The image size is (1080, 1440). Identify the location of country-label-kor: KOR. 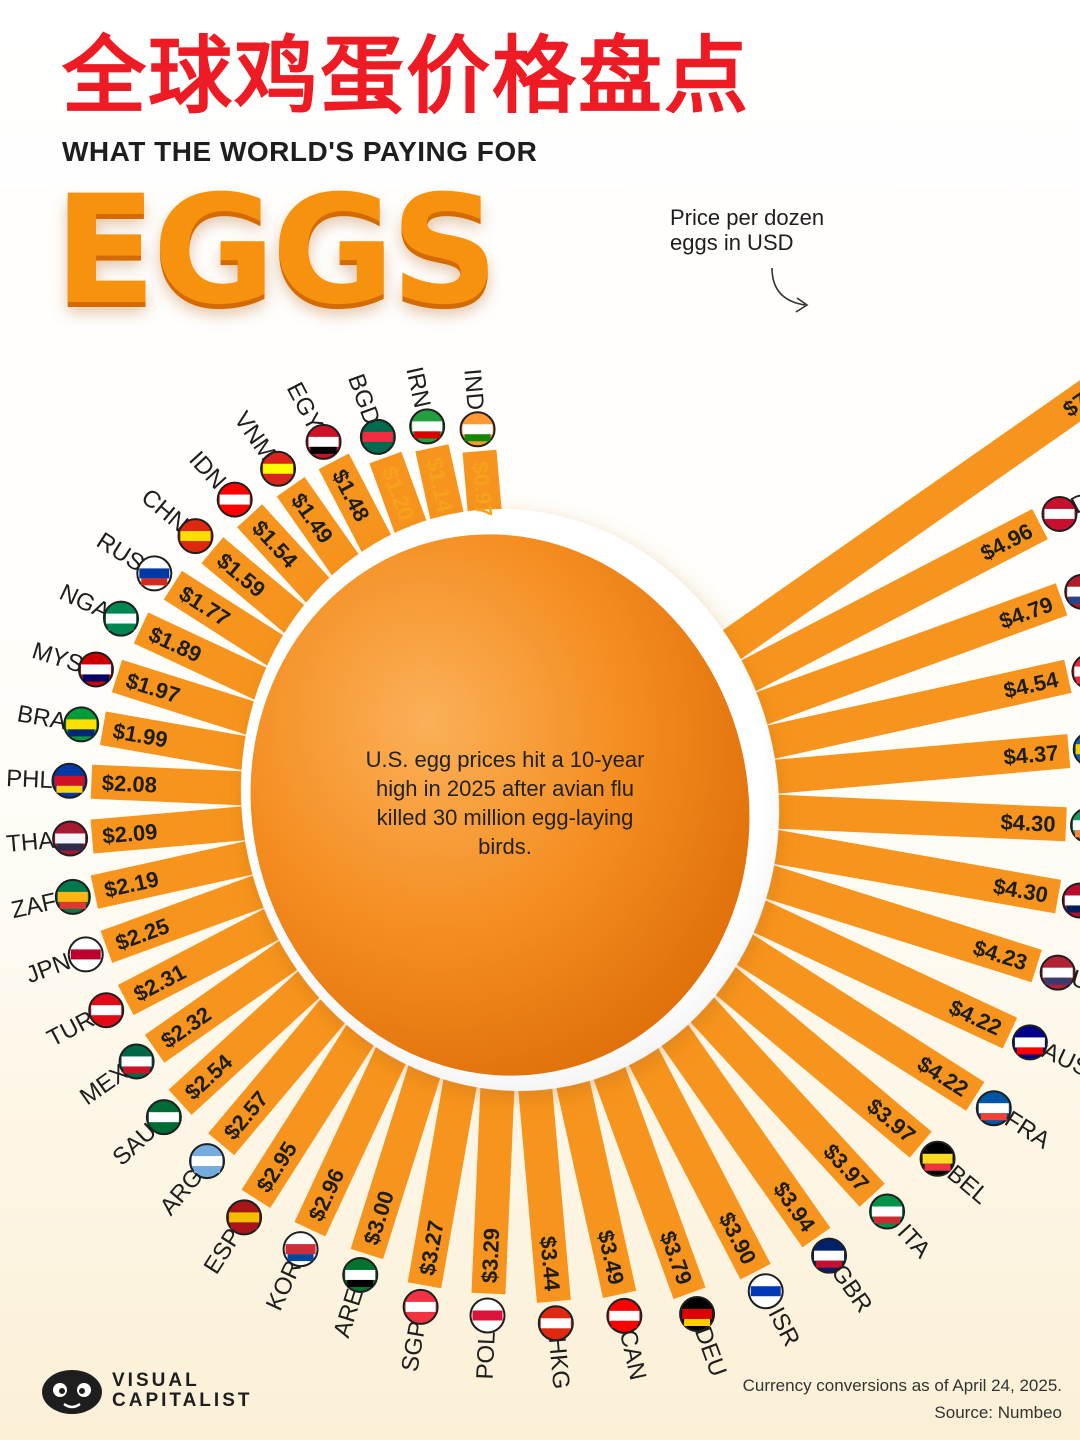
(284, 1285).